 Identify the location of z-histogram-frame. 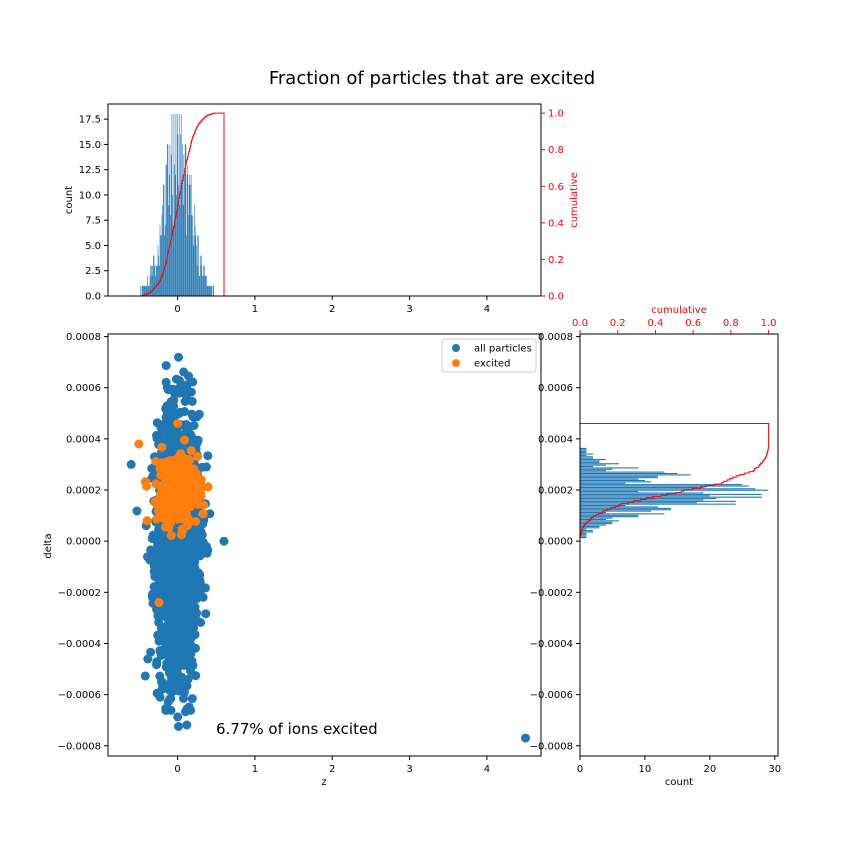
(324, 200).